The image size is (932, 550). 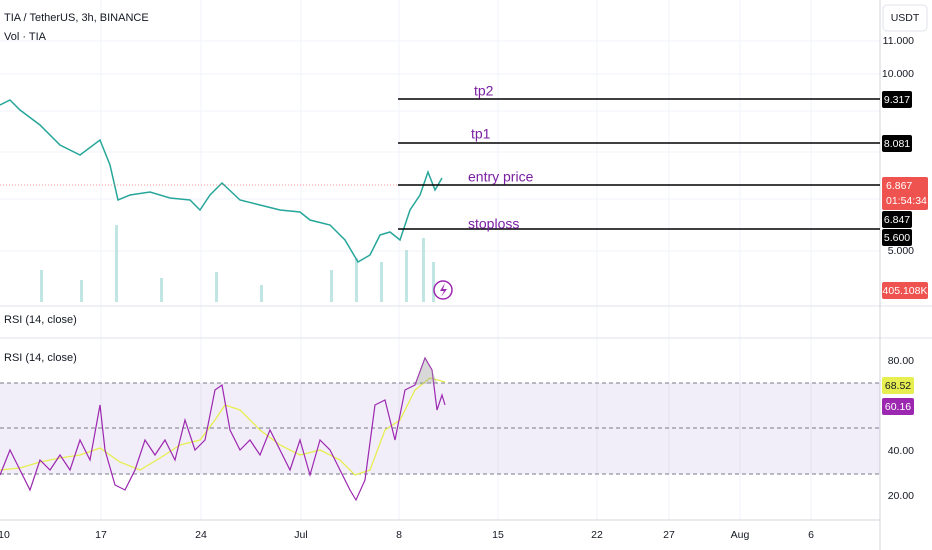 What do you see at coordinates (76, 18) in the screenshot?
I see `symbol-title: TIA / TetherUS, 3h, BINANCE` at bounding box center [76, 18].